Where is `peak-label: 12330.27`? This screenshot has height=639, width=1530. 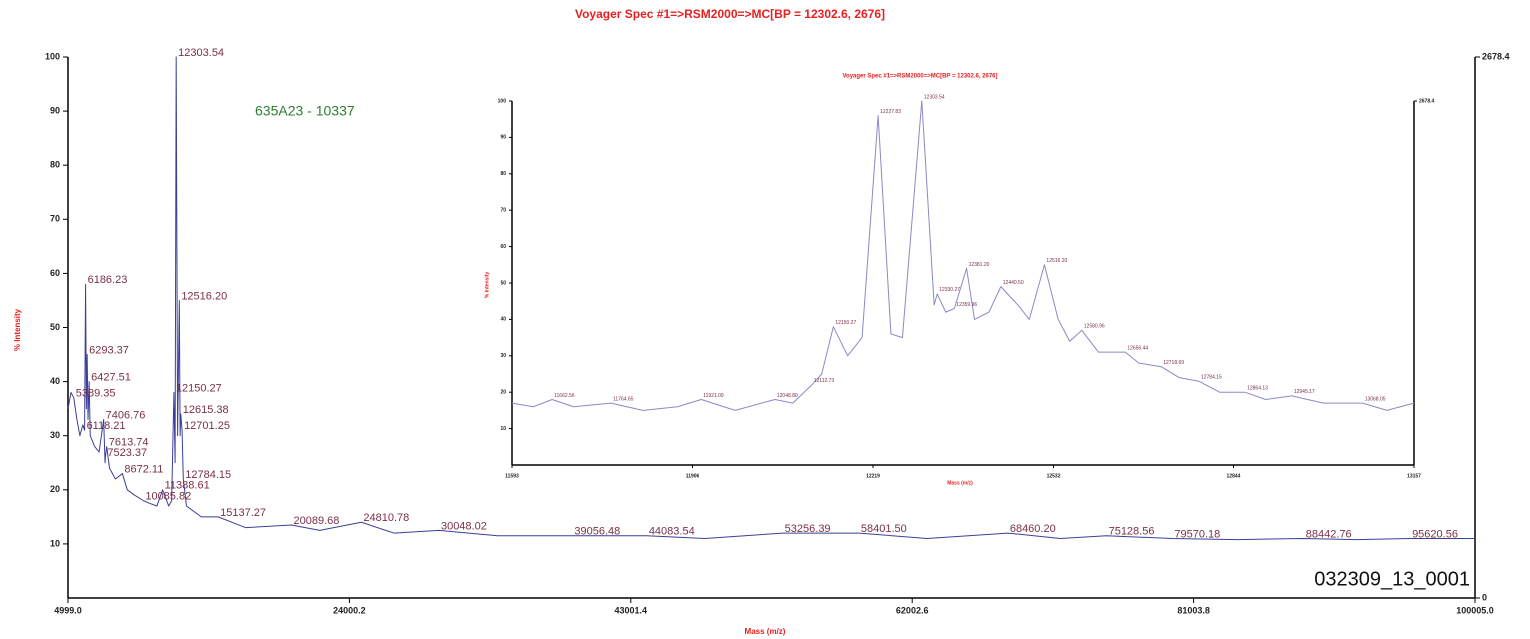
peak-label: 12330.27 is located at coordinates (949, 290).